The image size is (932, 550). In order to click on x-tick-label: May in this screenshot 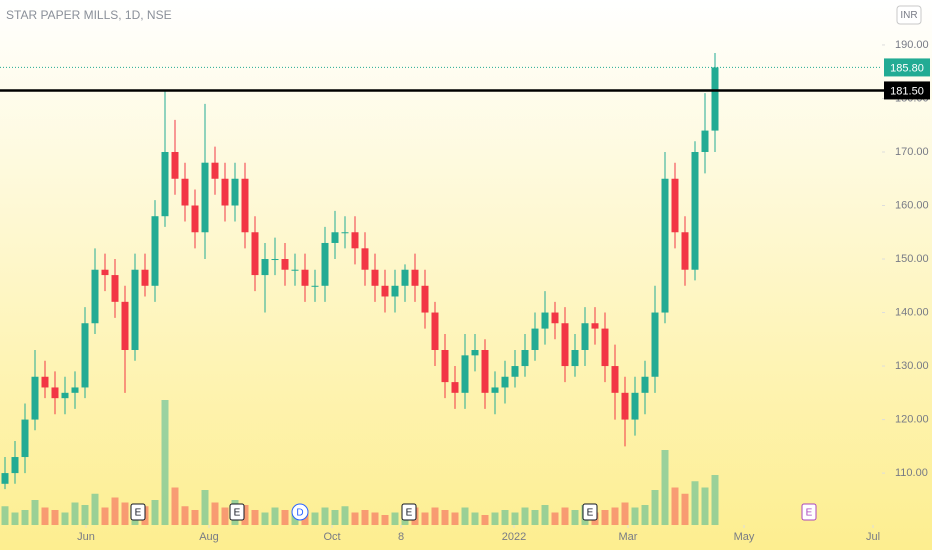, I will do `click(744, 537)`.